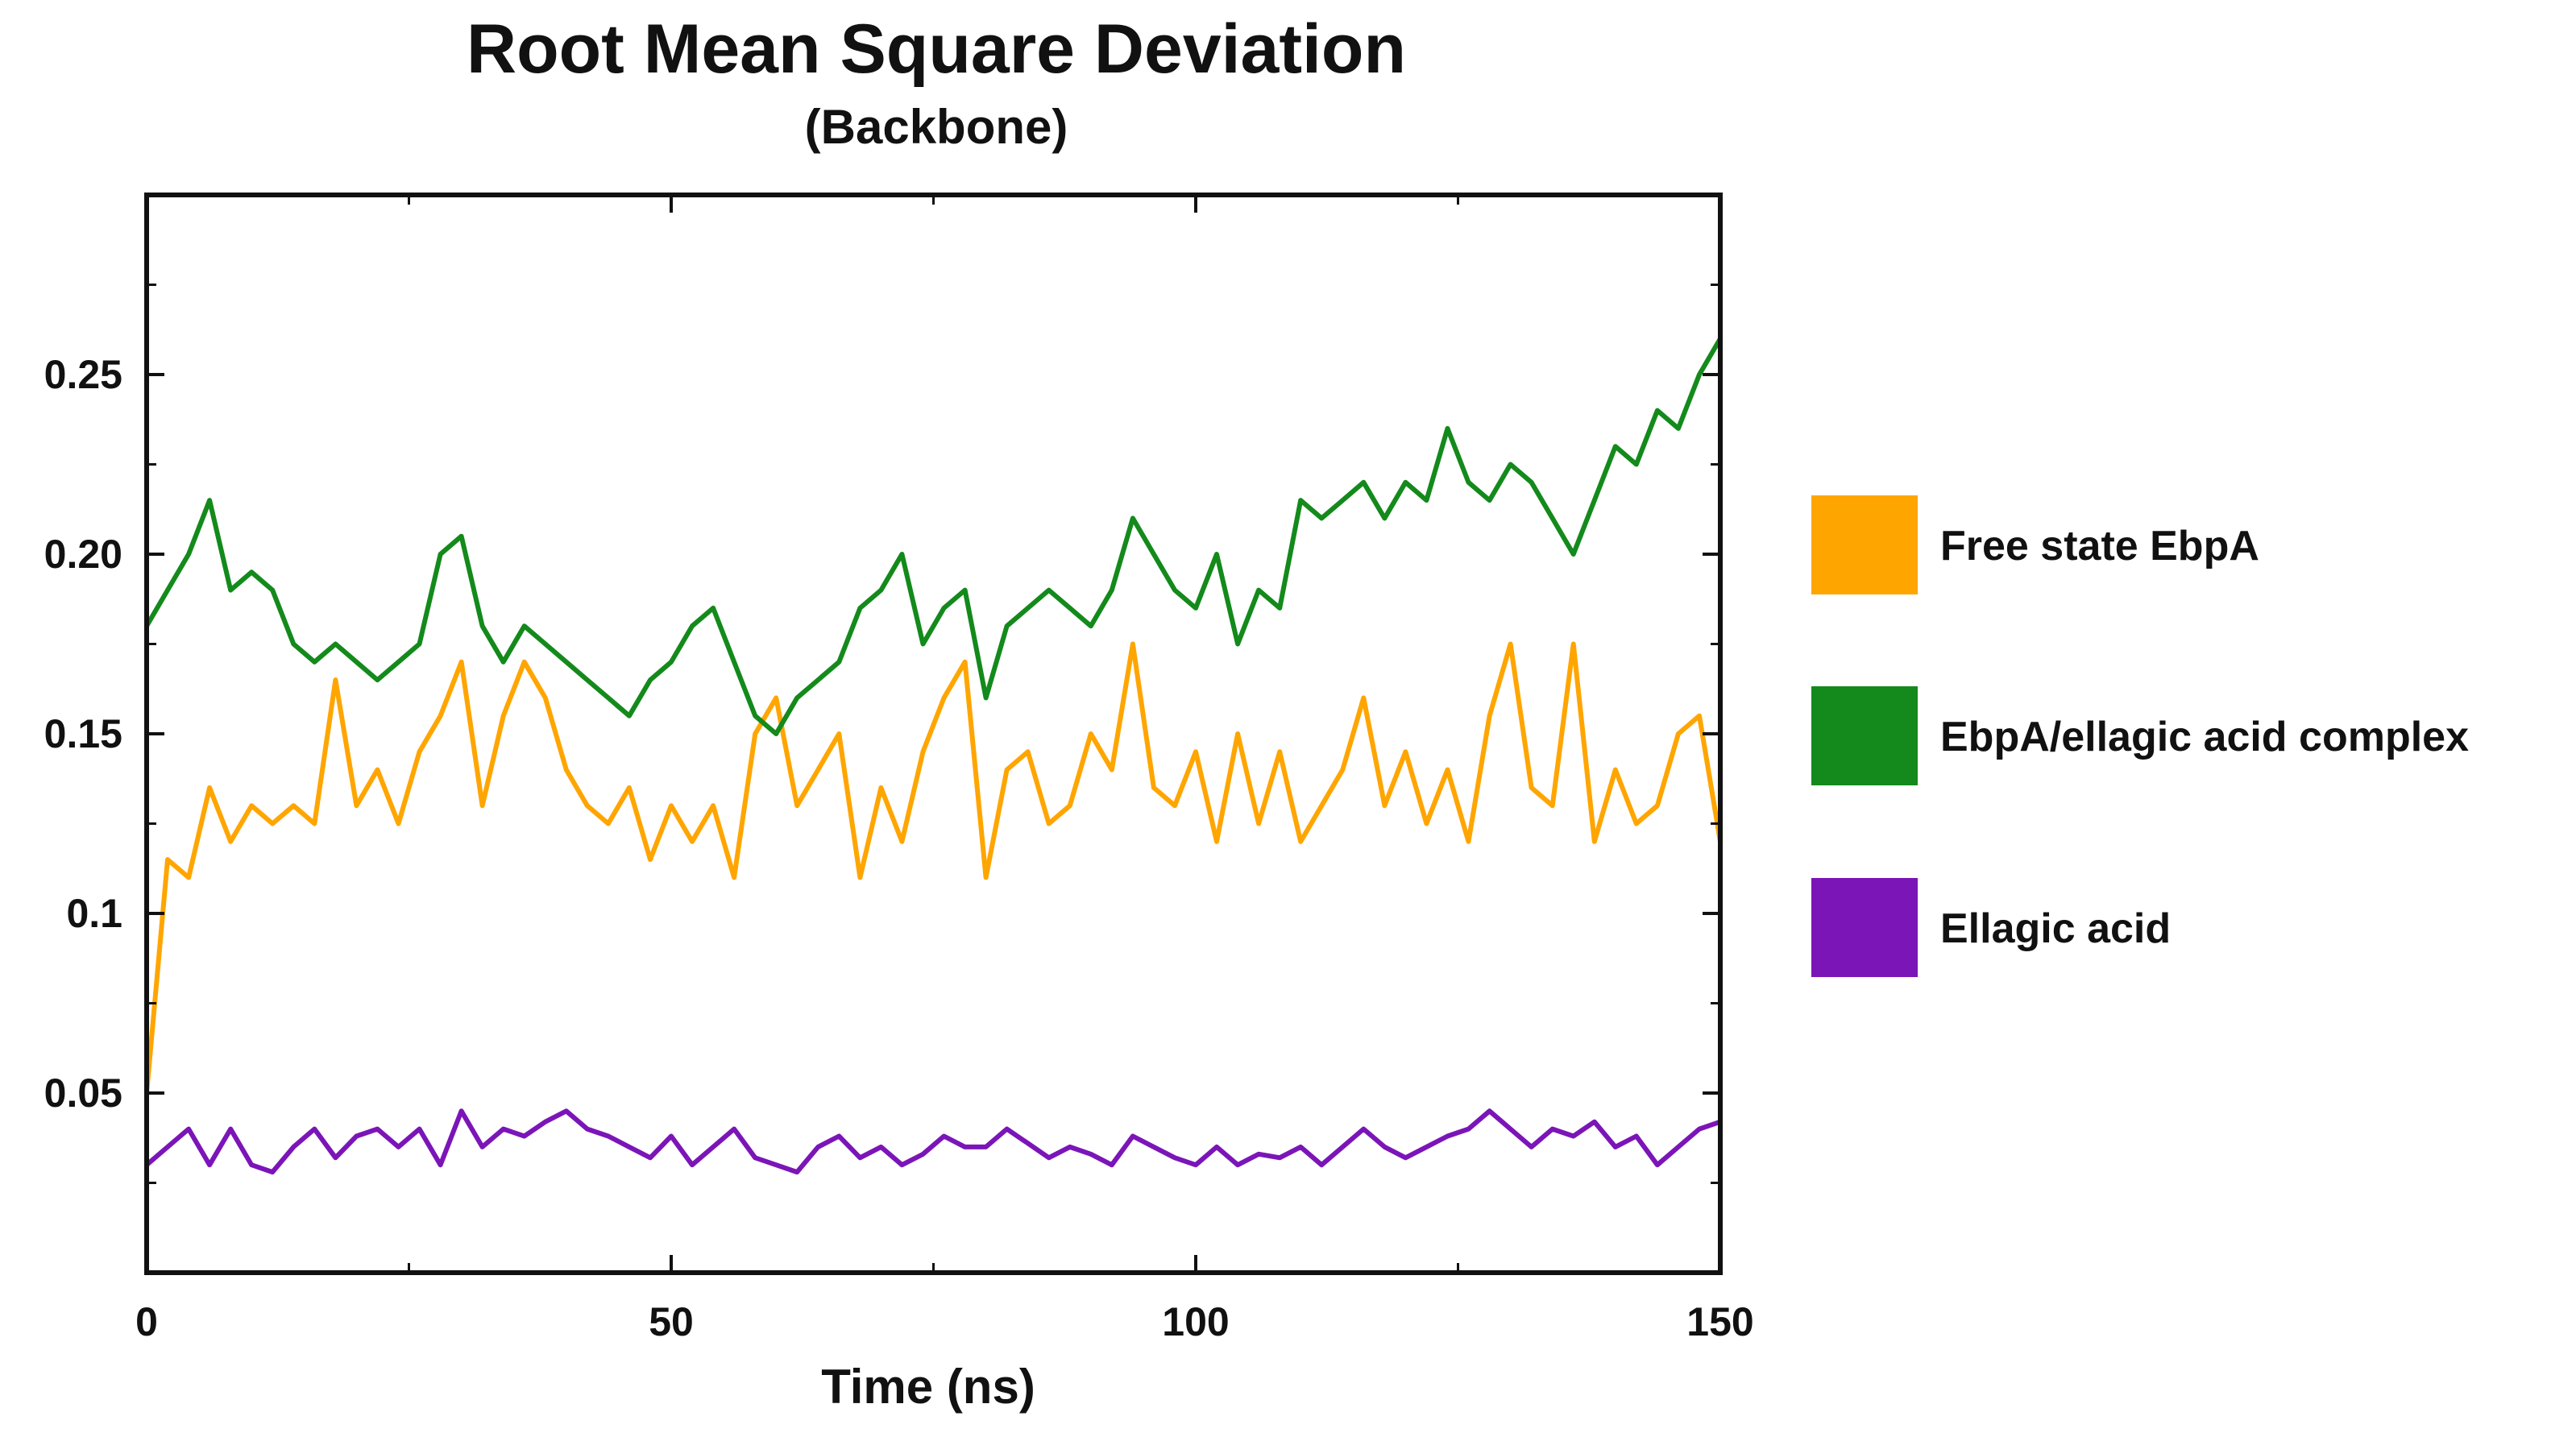 The image size is (2576, 1437). Describe the element at coordinates (671, 1321) in the screenshot. I see `x-tick-label: 50` at that location.